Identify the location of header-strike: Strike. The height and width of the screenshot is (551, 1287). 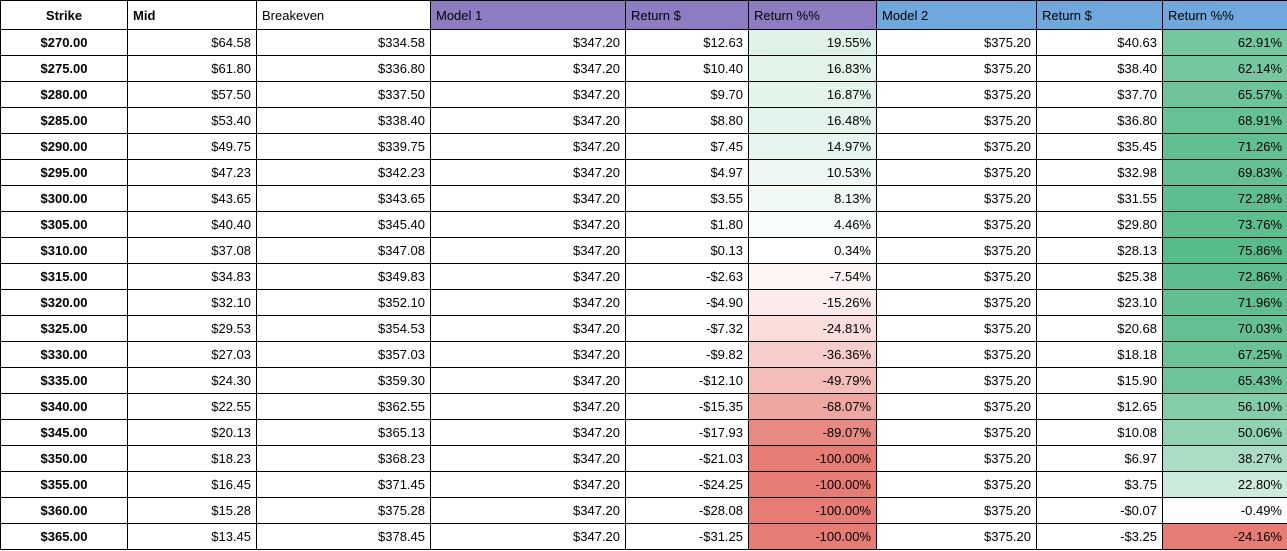
(64, 15).